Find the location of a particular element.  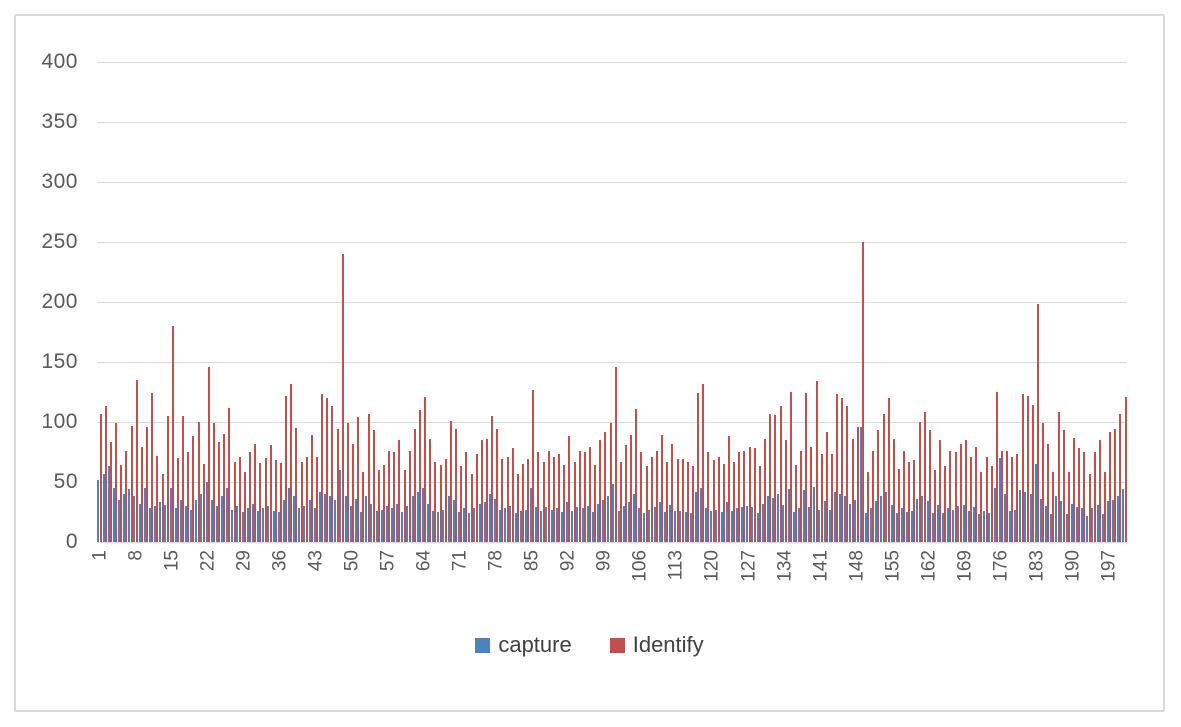

x-tick-label: 1 is located at coordinates (100, 555).